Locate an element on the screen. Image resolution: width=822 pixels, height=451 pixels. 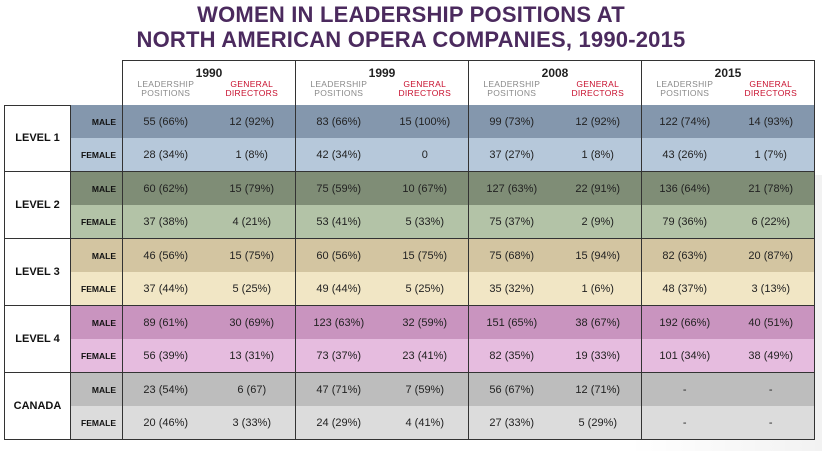
table-cell: 55 (66%) is located at coordinates (165, 121).